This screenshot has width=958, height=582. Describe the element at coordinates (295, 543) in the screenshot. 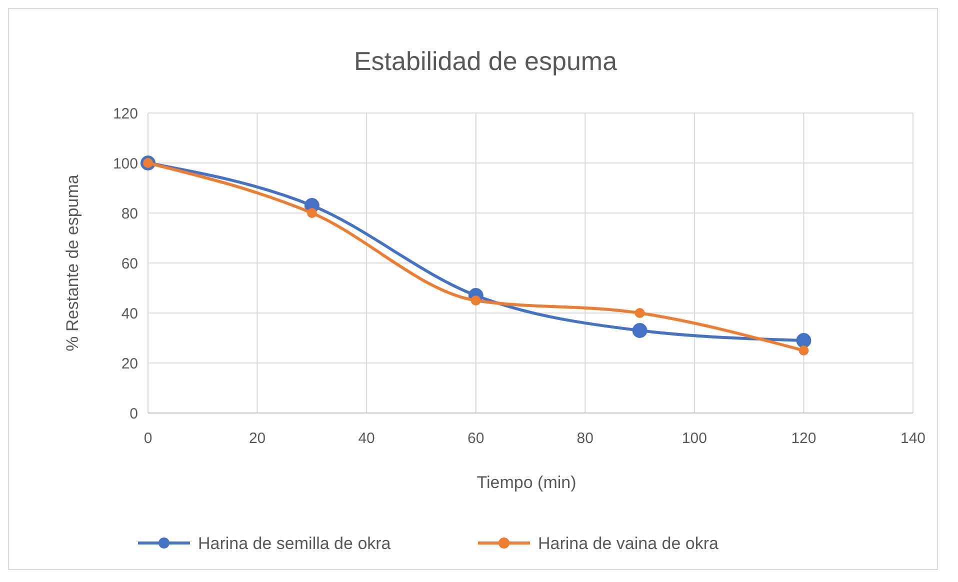

I see `legend-label: Harina de semilla de okra` at that location.